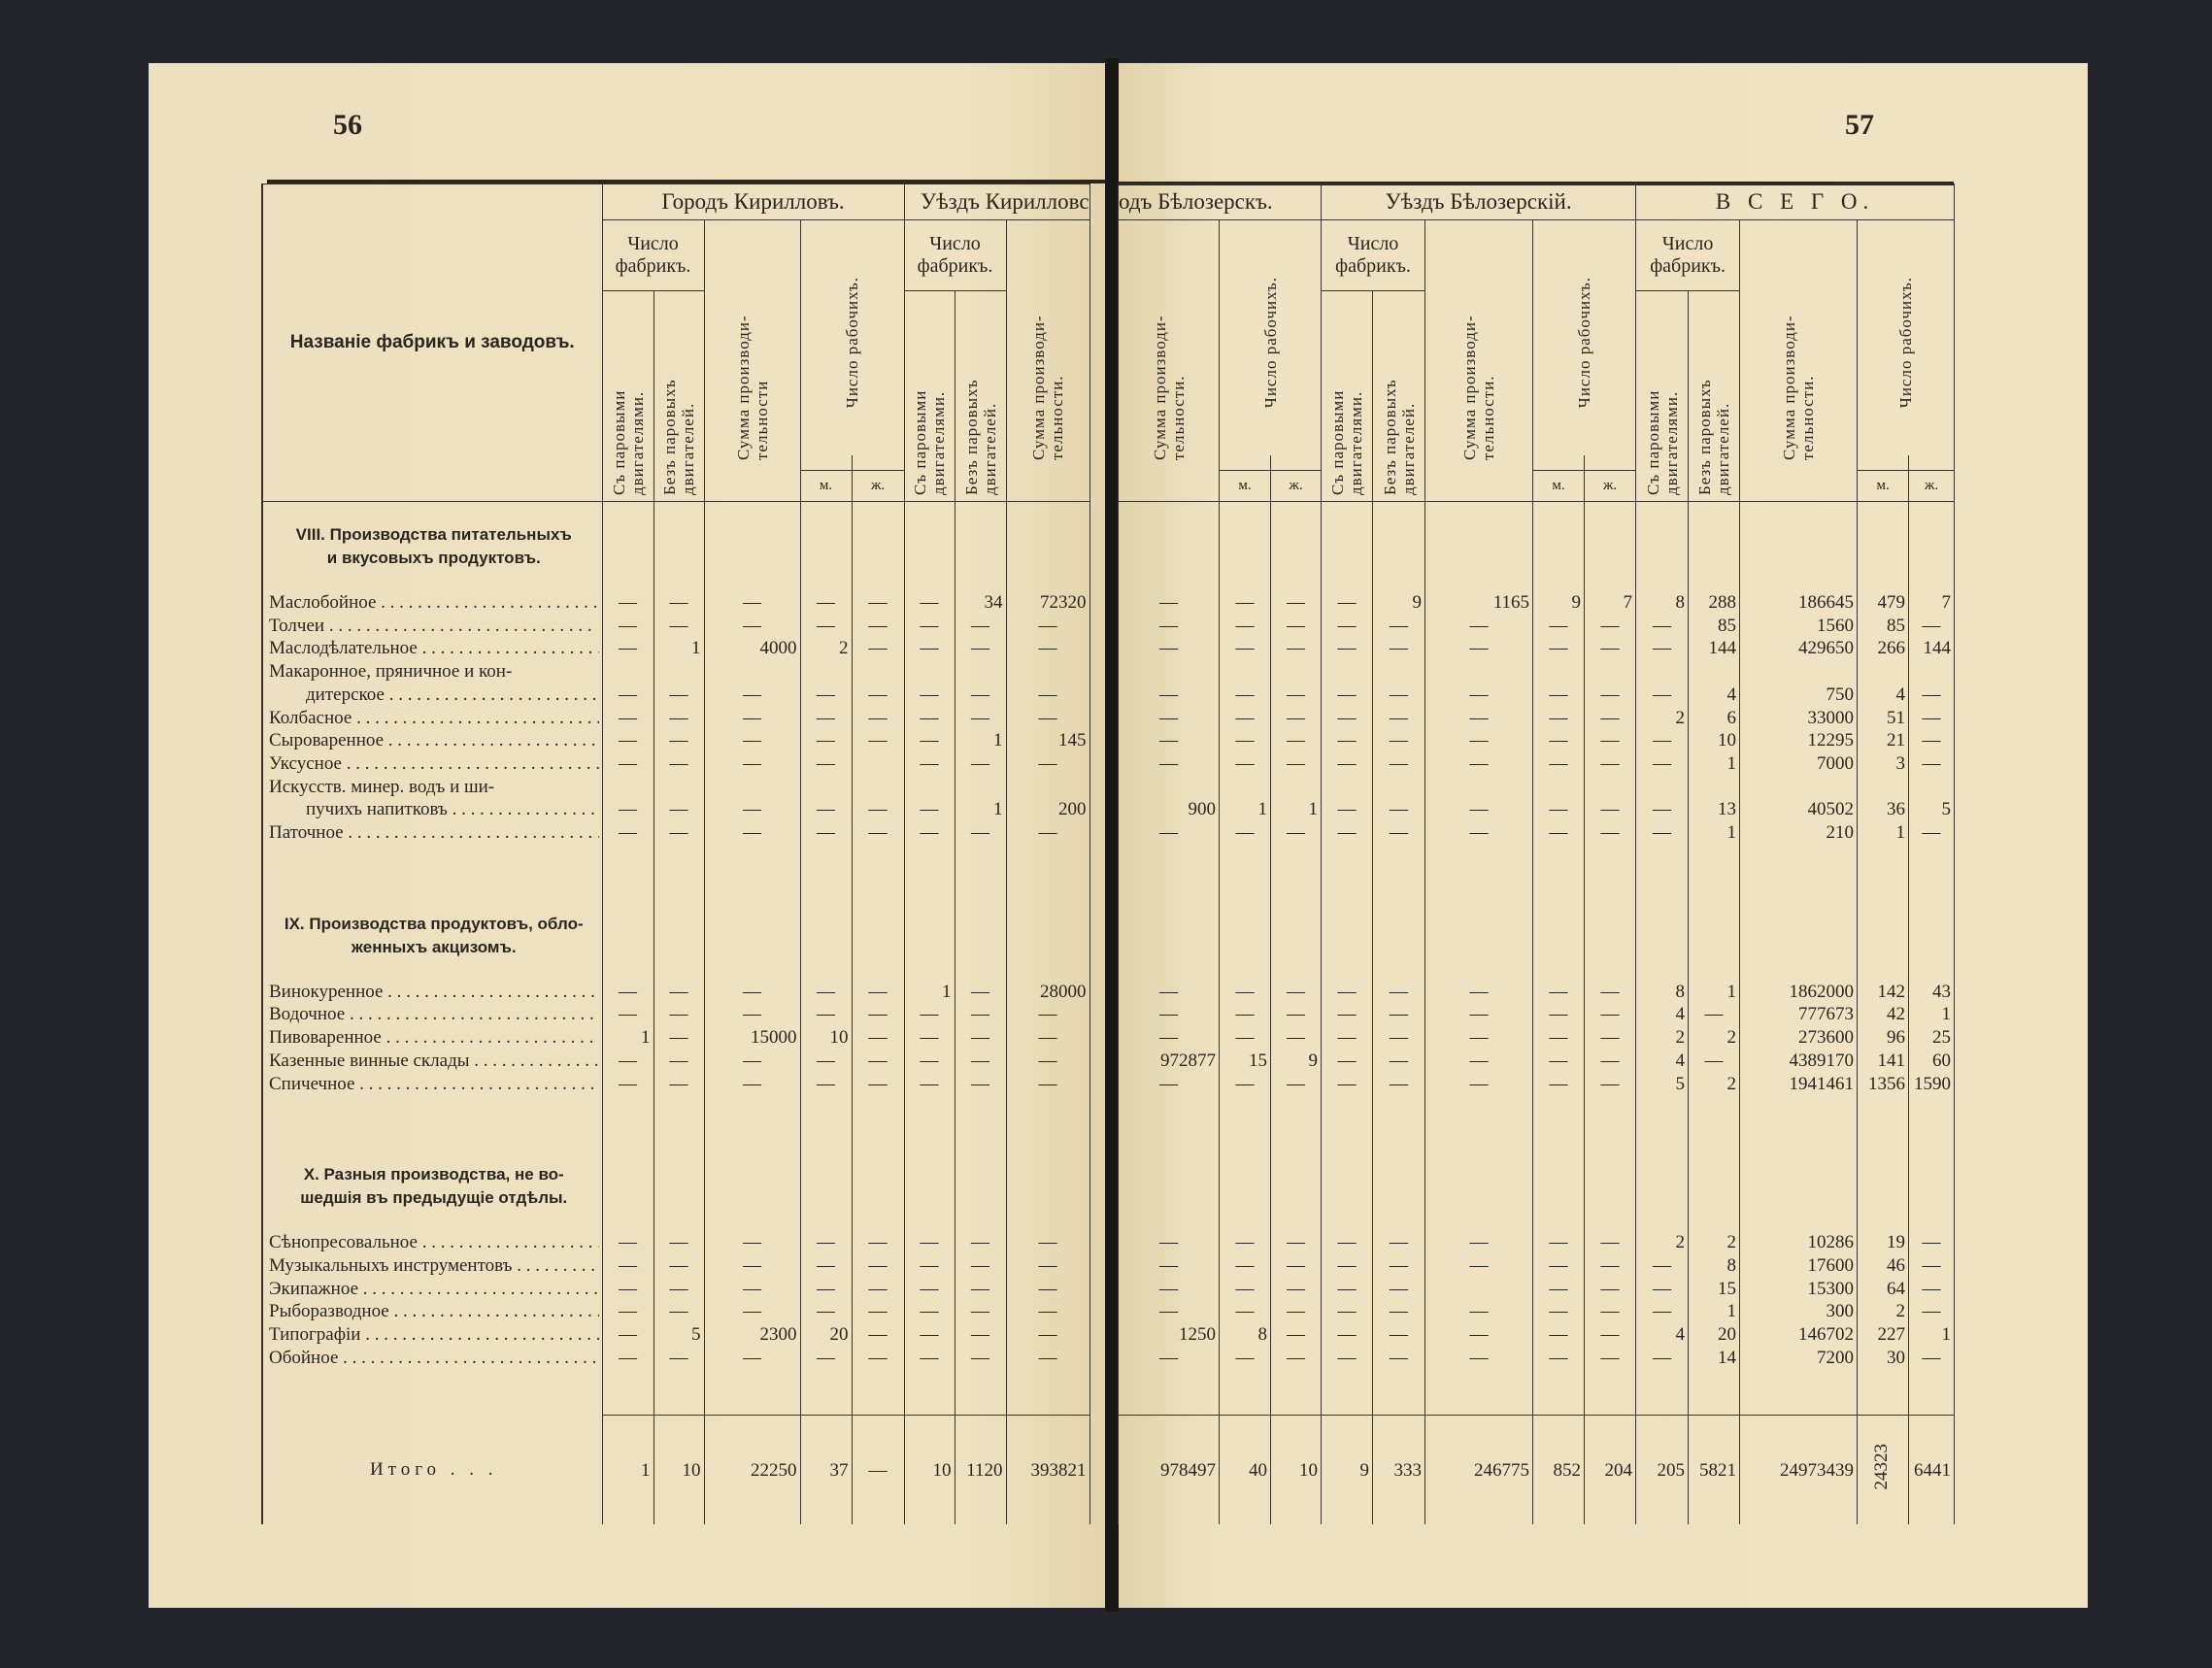  What do you see at coordinates (1714, 649) in the screenshot?
I see `data-cell: 144` at bounding box center [1714, 649].